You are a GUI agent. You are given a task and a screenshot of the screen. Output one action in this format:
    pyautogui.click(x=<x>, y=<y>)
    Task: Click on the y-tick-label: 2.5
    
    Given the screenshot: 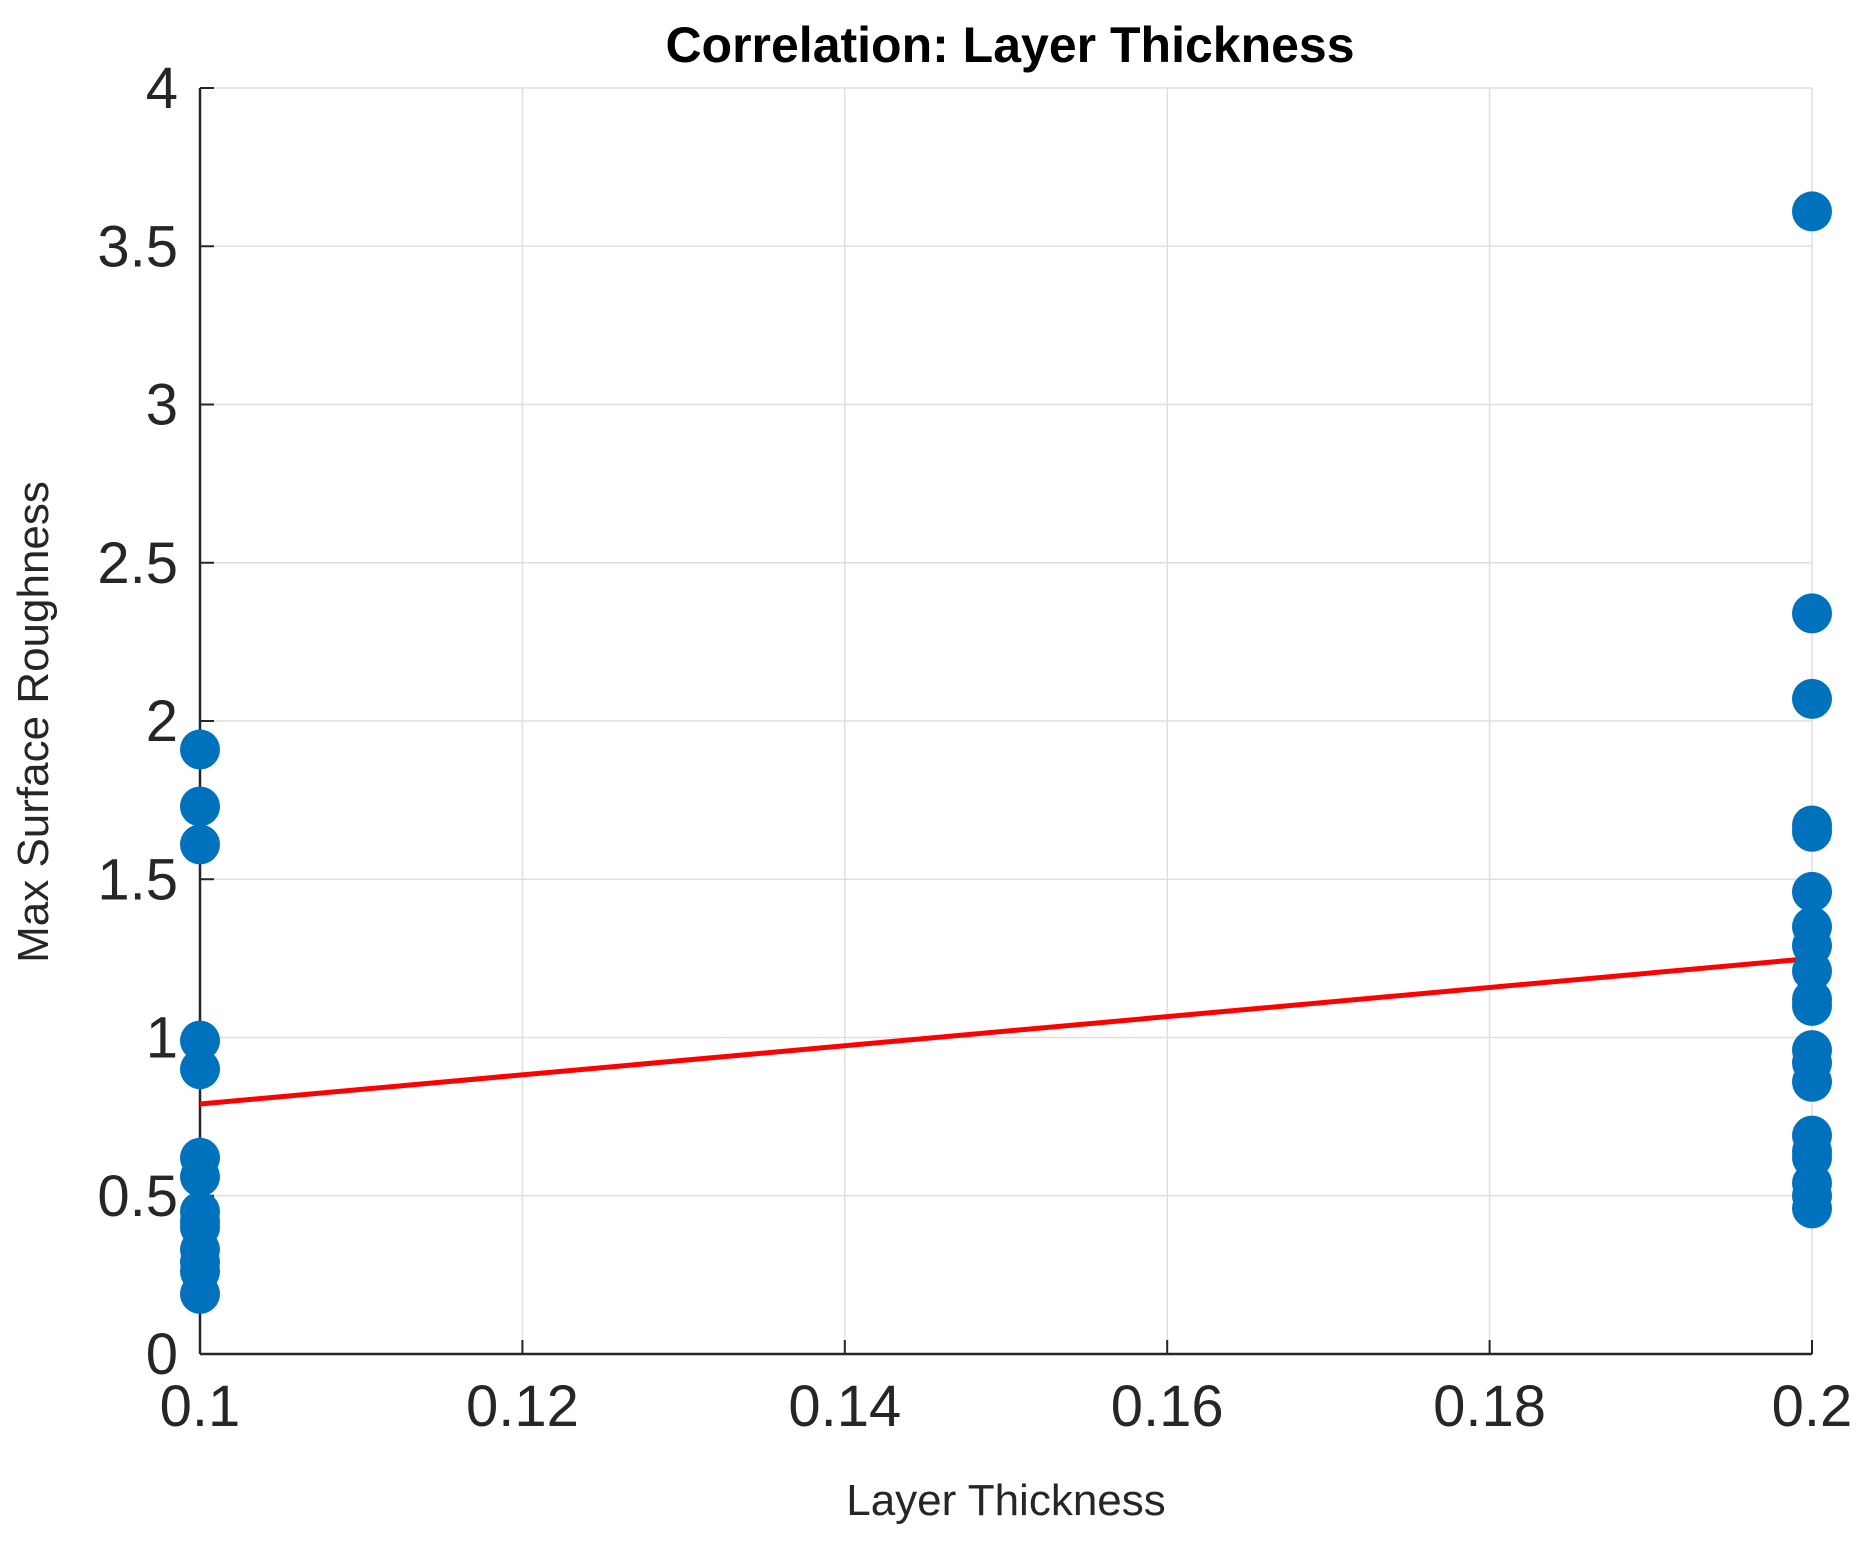 What is the action you would take?
    pyautogui.click(x=137, y=563)
    